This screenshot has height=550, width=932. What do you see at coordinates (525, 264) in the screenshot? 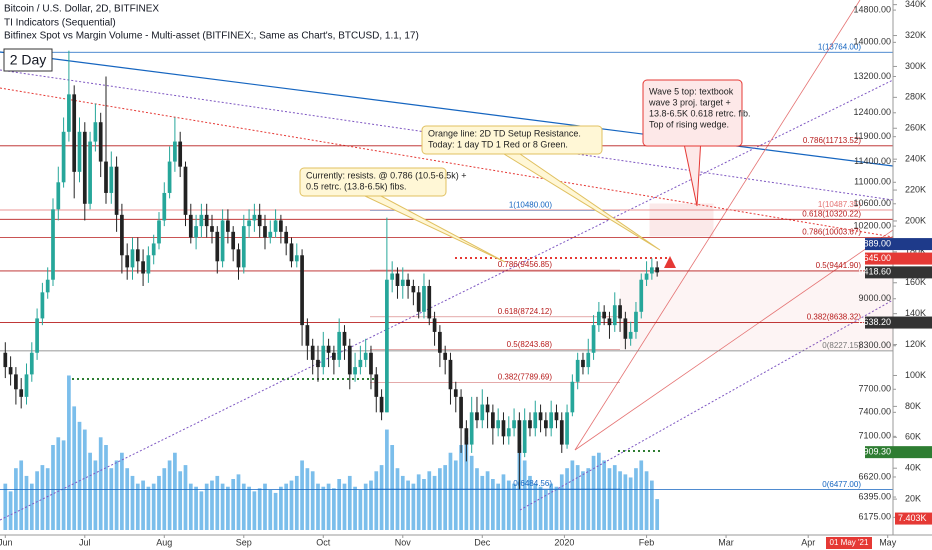
I see `fib-label: 0.786(9456.85)` at bounding box center [525, 264].